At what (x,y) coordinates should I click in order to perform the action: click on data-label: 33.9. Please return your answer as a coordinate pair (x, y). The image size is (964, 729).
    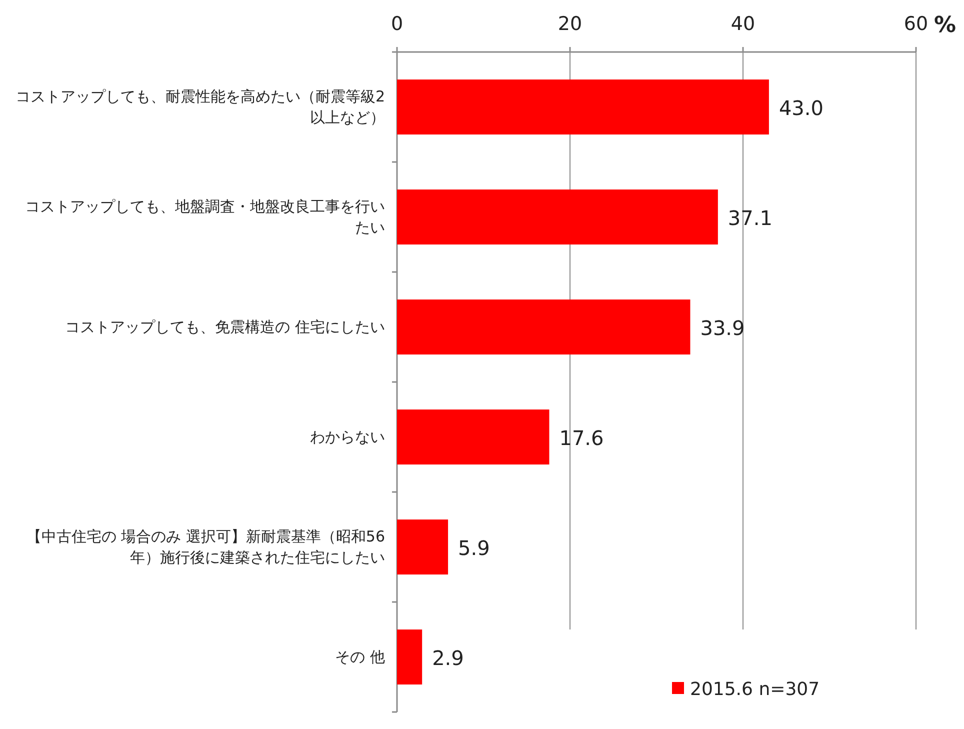
    Looking at the image, I should click on (722, 328).